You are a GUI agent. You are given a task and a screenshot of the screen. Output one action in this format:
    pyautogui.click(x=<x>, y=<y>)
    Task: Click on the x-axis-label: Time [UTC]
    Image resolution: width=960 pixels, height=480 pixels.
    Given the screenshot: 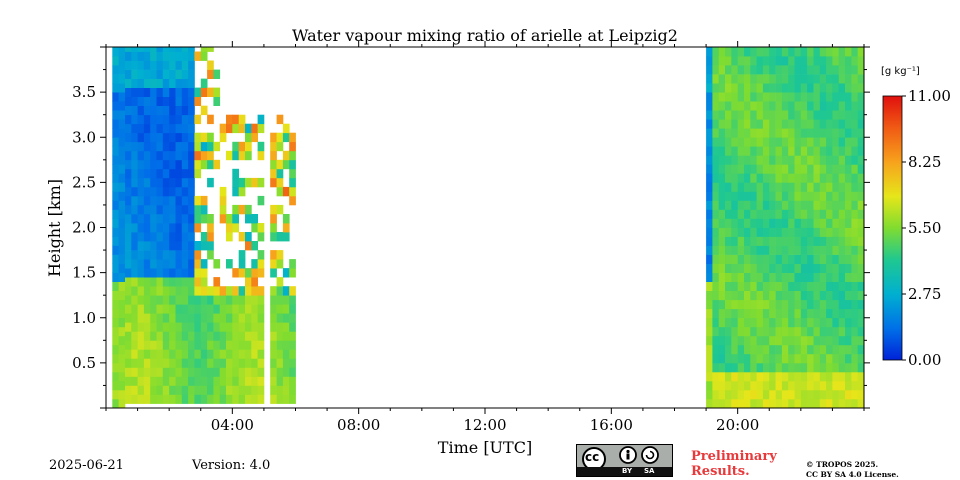 What is the action you would take?
    pyautogui.click(x=485, y=447)
    